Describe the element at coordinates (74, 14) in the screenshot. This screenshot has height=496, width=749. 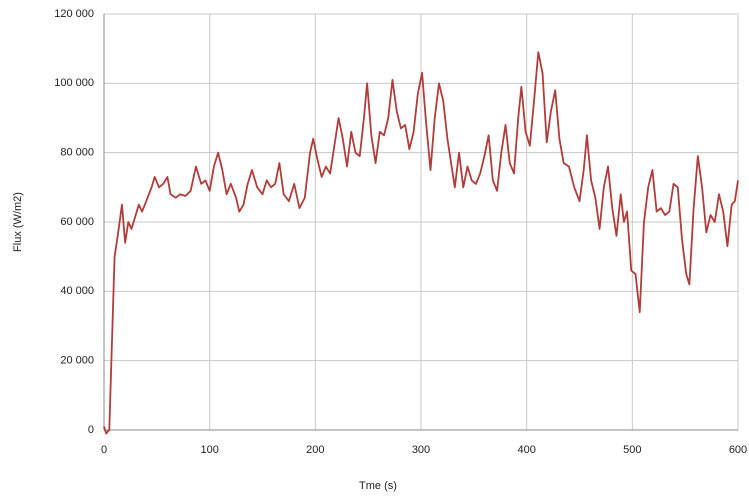
I see `y-tick-label: 120 000` at that location.